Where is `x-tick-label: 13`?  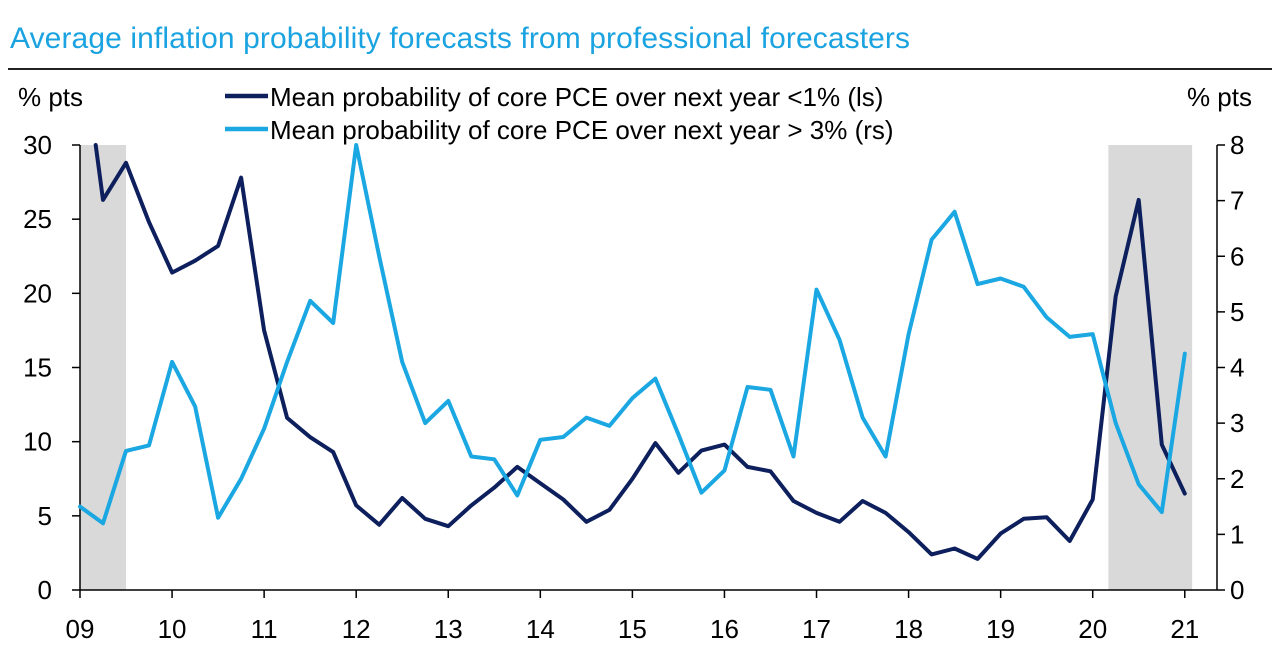 x-tick-label: 13 is located at coordinates (448, 629).